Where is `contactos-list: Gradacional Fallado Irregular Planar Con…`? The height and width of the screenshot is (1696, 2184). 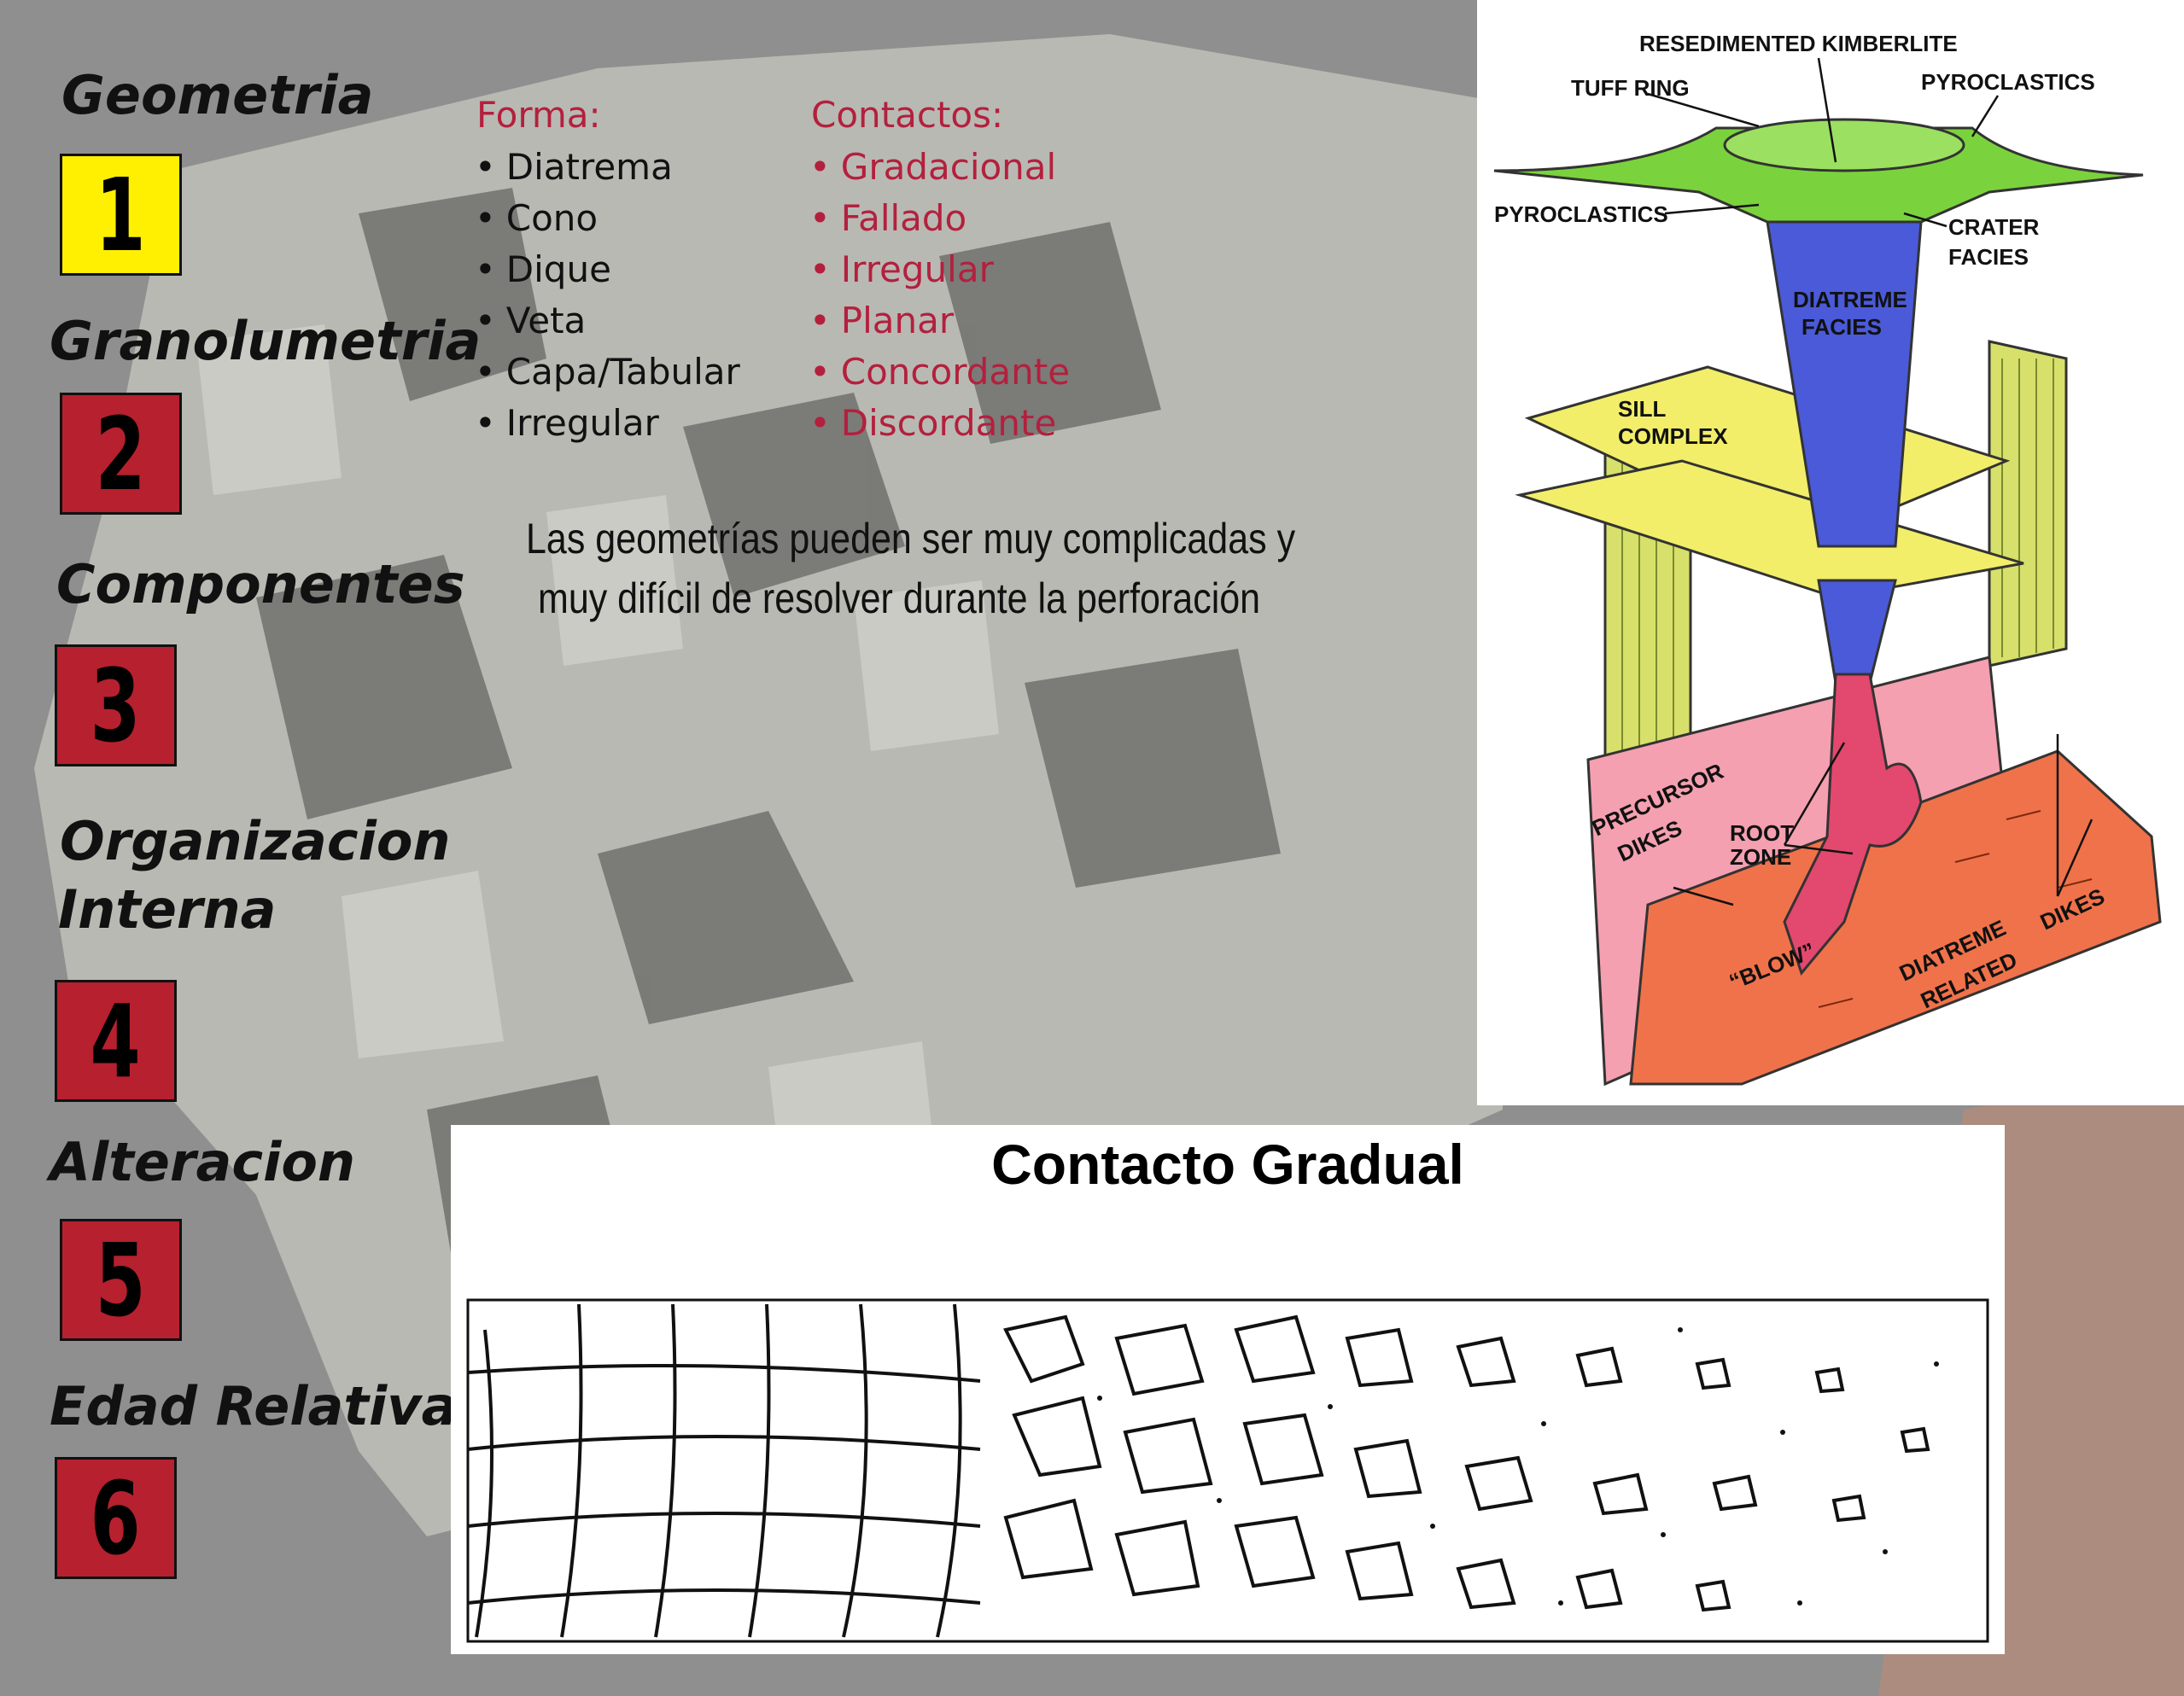
contactos-list: Gradacional Fallado Irregular Planar Con… is located at coordinates (940, 295).